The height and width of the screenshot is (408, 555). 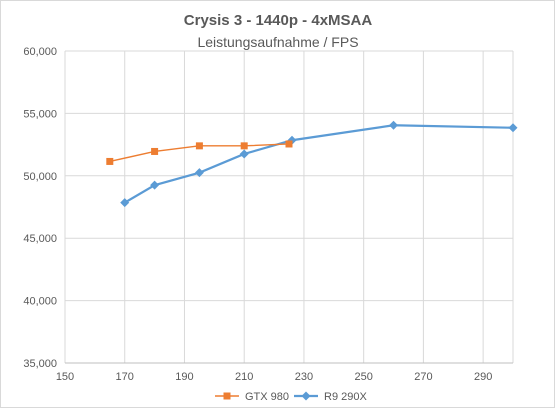 What do you see at coordinates (277, 42) in the screenshot?
I see `chart-subtitle: Leistungsaufnahme / FPS` at bounding box center [277, 42].